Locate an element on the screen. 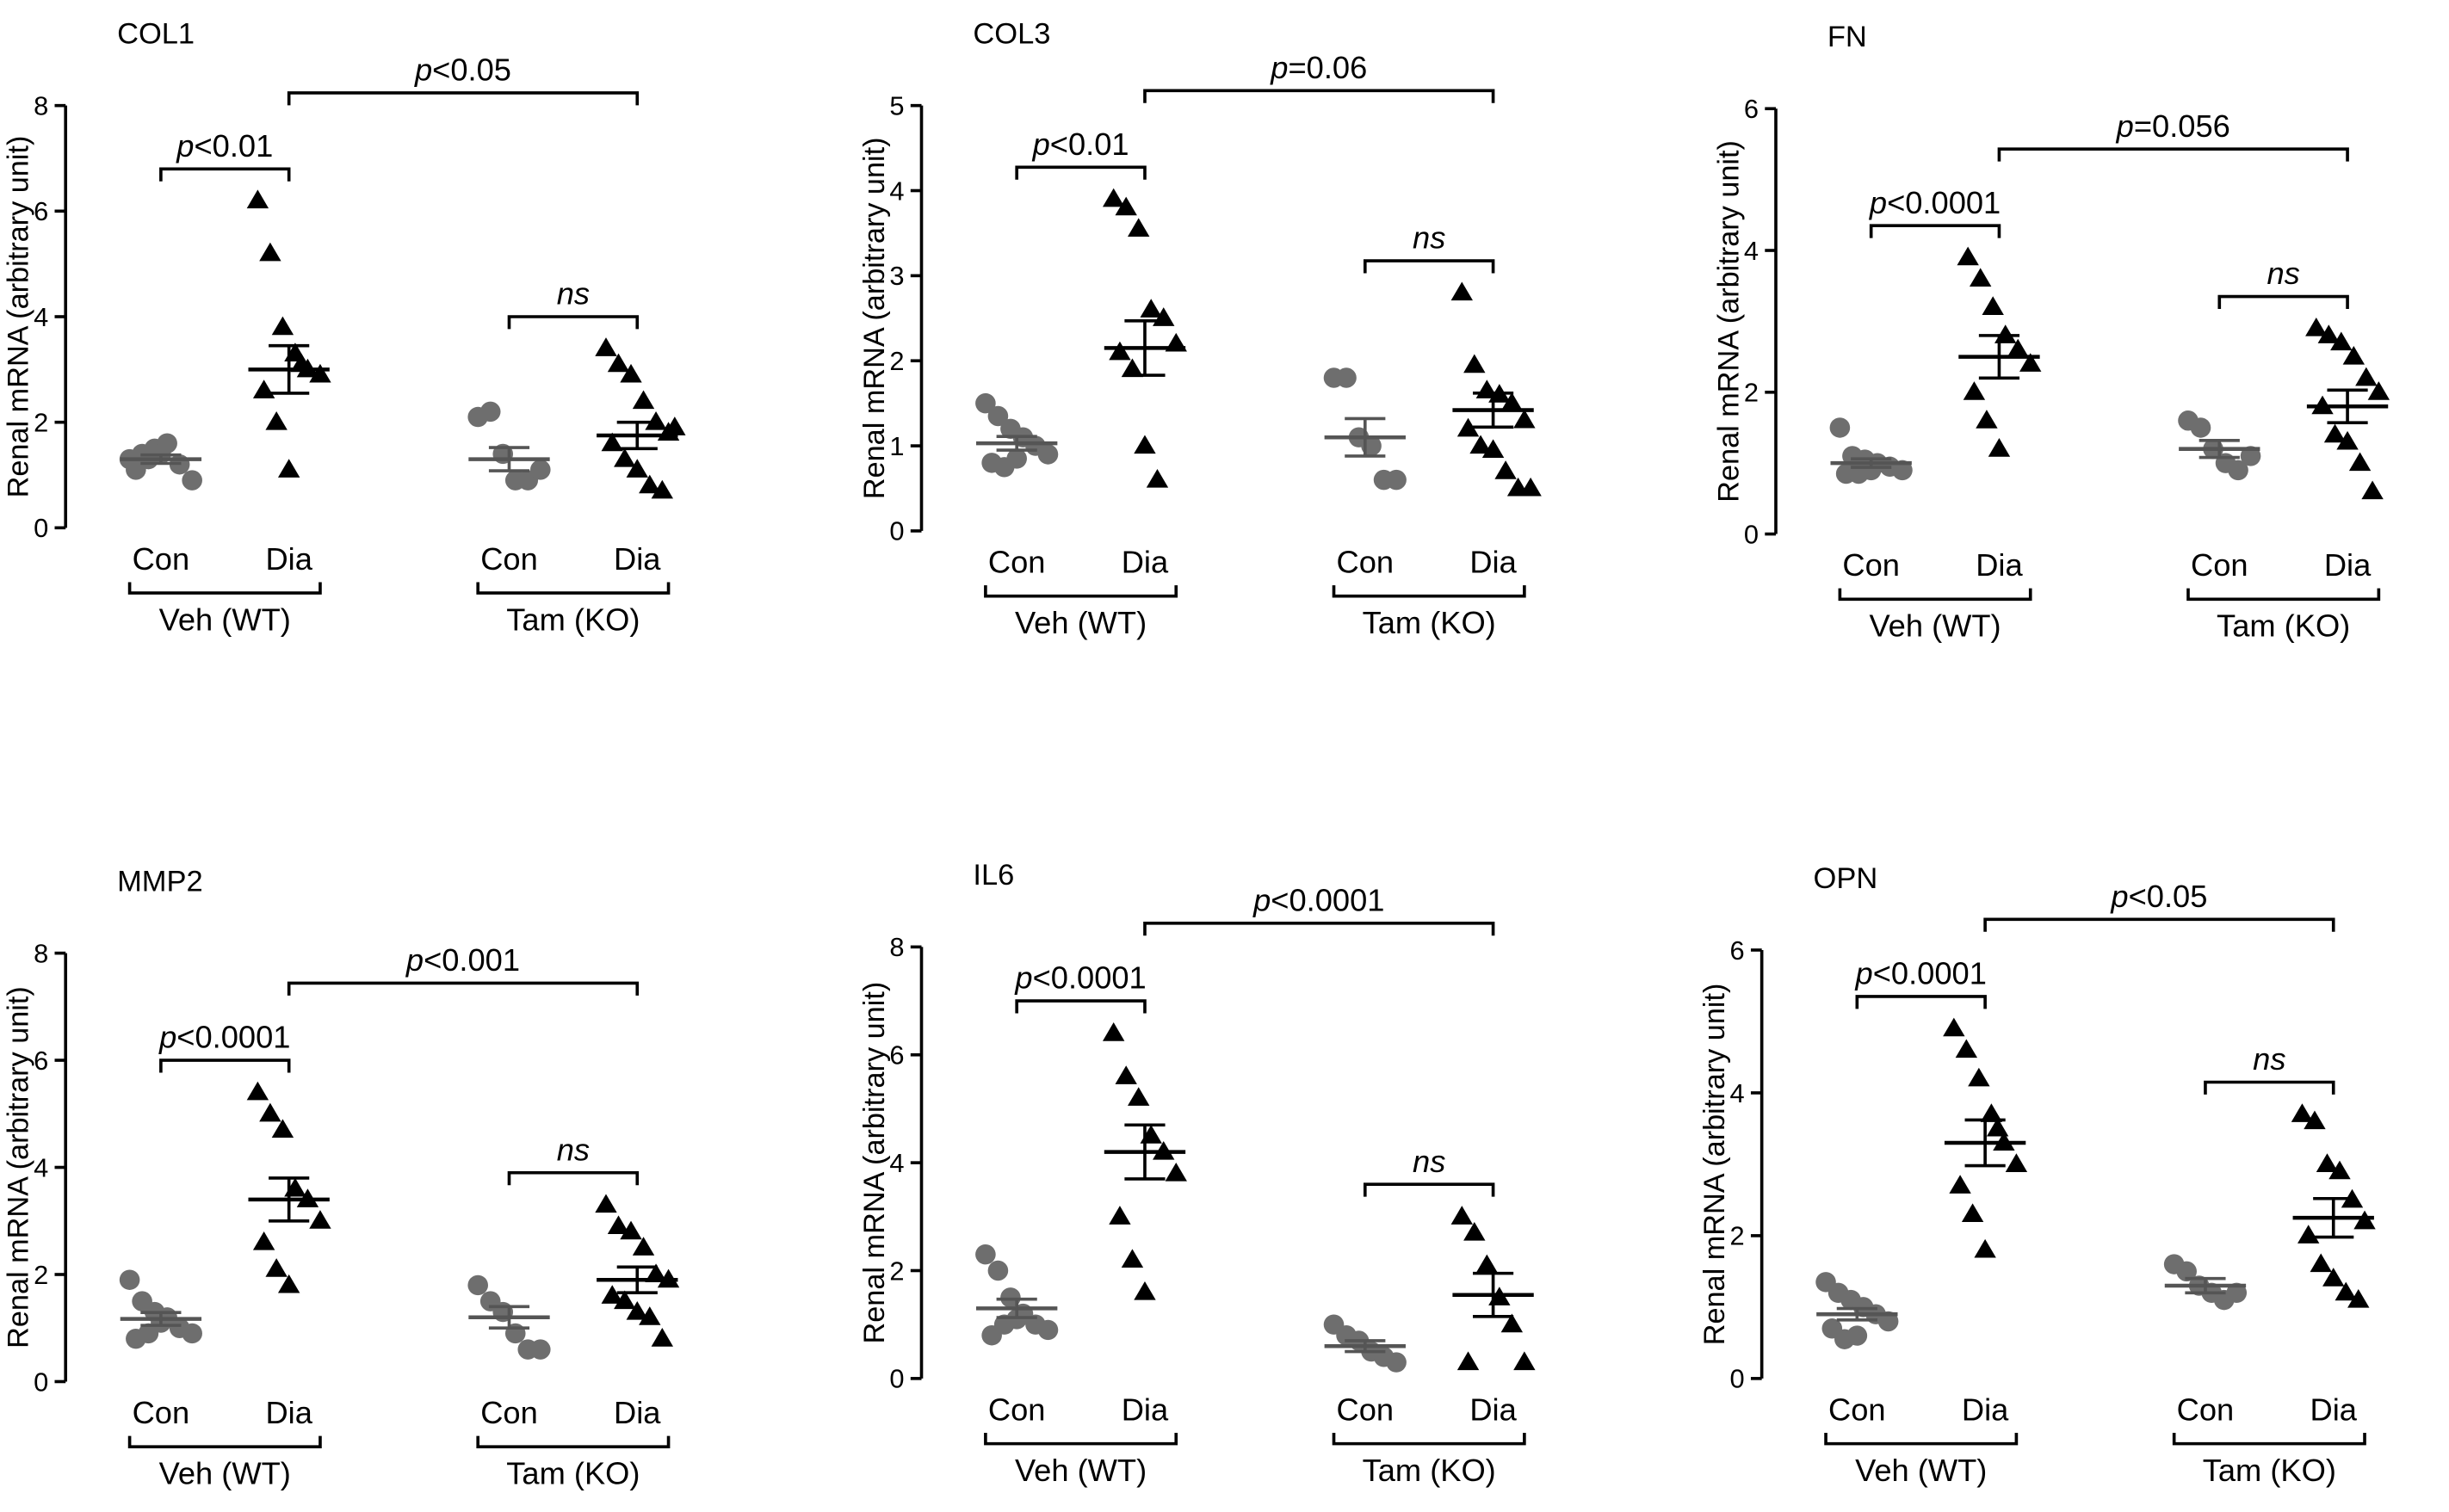 The image size is (2449, 1512). y-tick-label: 8 is located at coordinates (41, 954).